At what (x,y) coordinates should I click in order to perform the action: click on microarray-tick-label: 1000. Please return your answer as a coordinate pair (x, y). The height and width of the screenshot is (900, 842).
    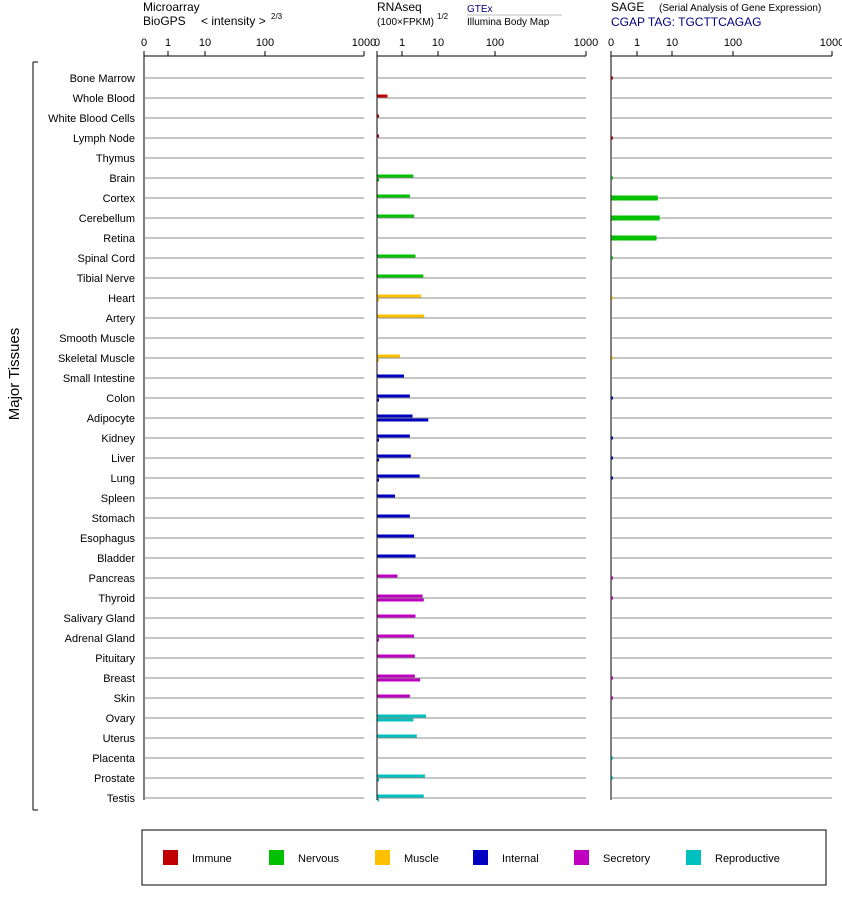
    Looking at the image, I should click on (364, 43).